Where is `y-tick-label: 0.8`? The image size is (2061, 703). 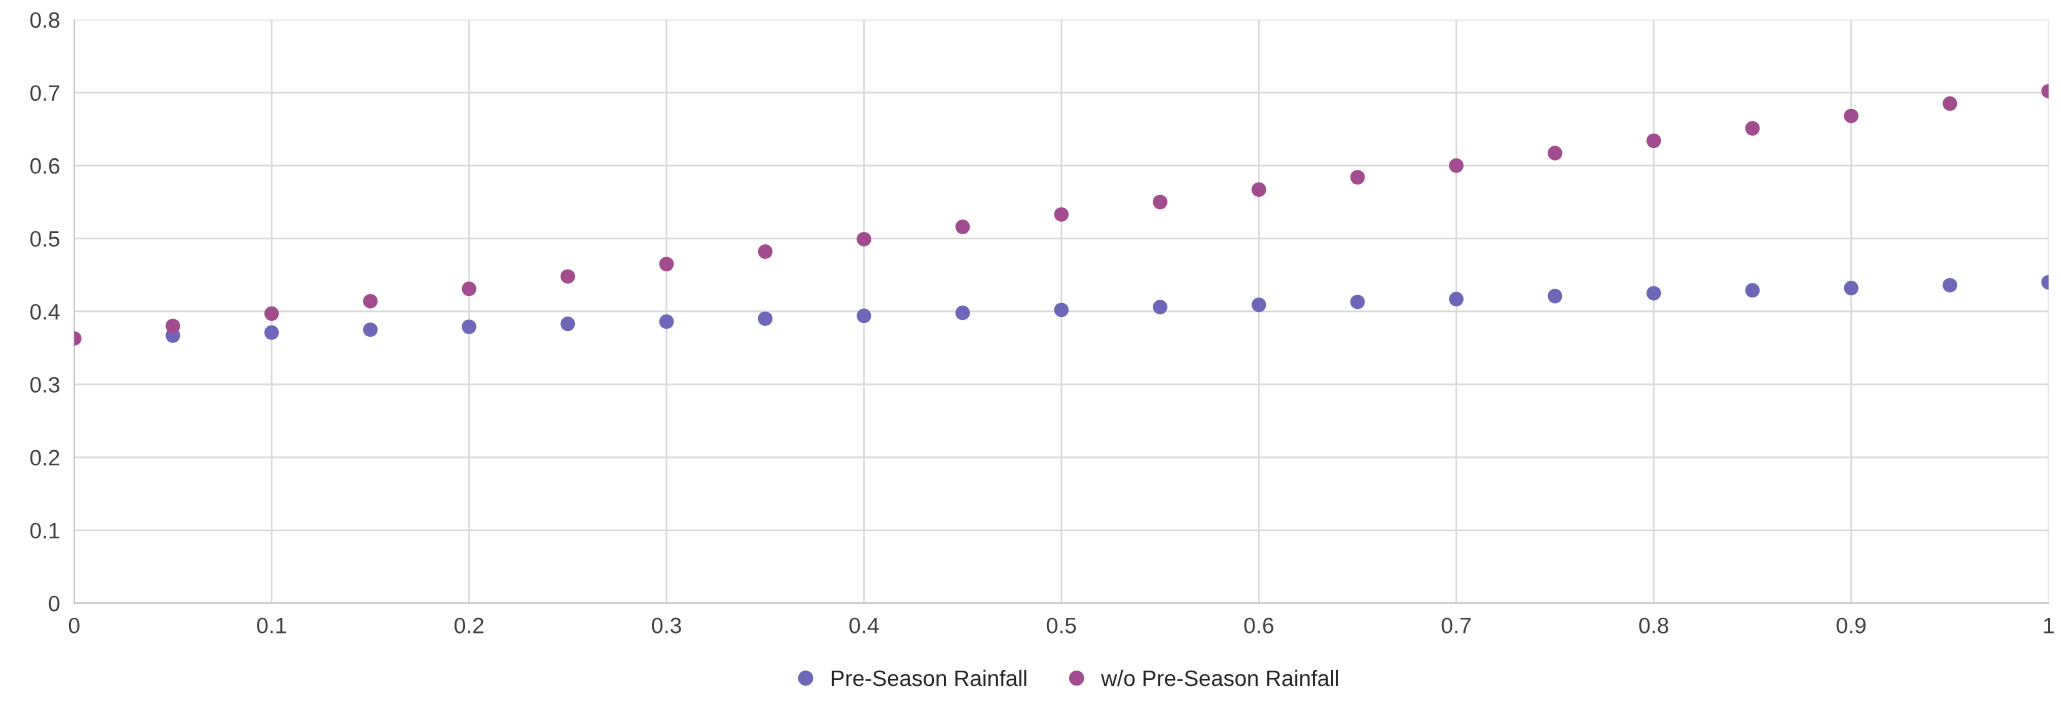 y-tick-label: 0.8 is located at coordinates (45, 20).